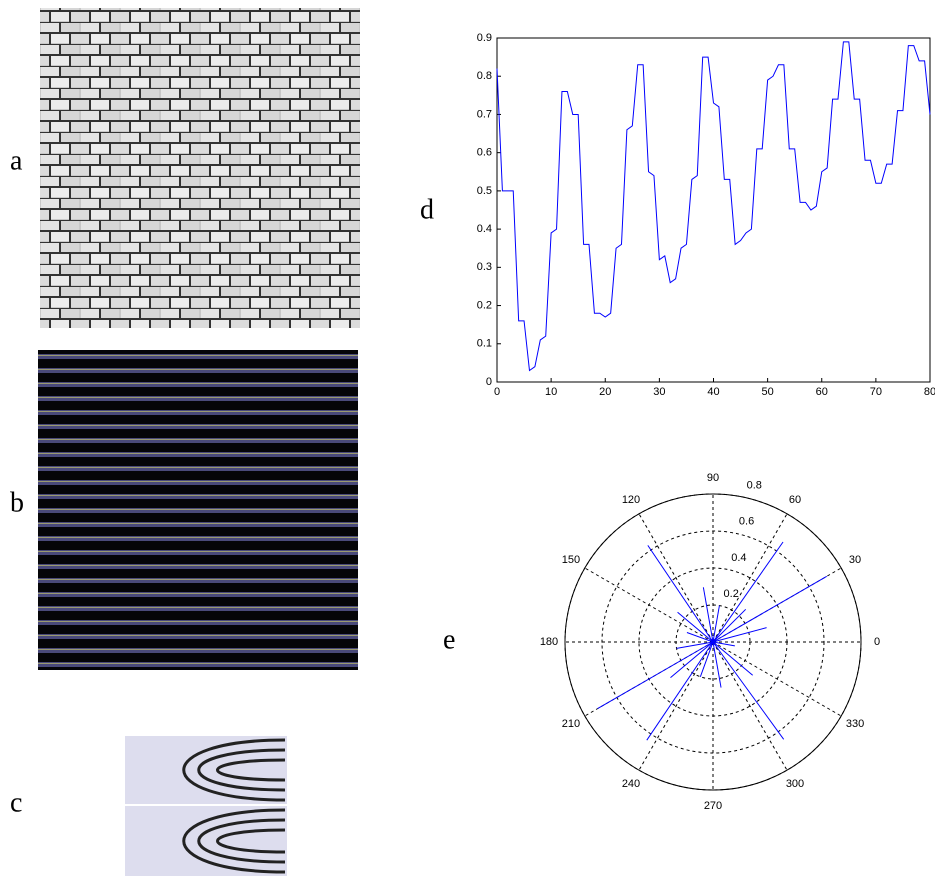 The width and height of the screenshot is (935, 877). What do you see at coordinates (200, 168) in the screenshot?
I see `image-a` at bounding box center [200, 168].